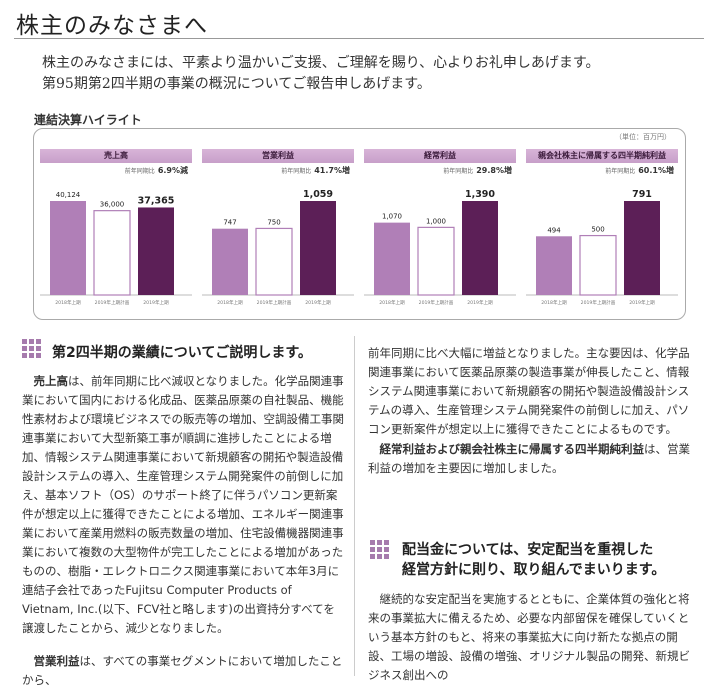  I want to click on yoy-value: 41.7%増, so click(332, 170).